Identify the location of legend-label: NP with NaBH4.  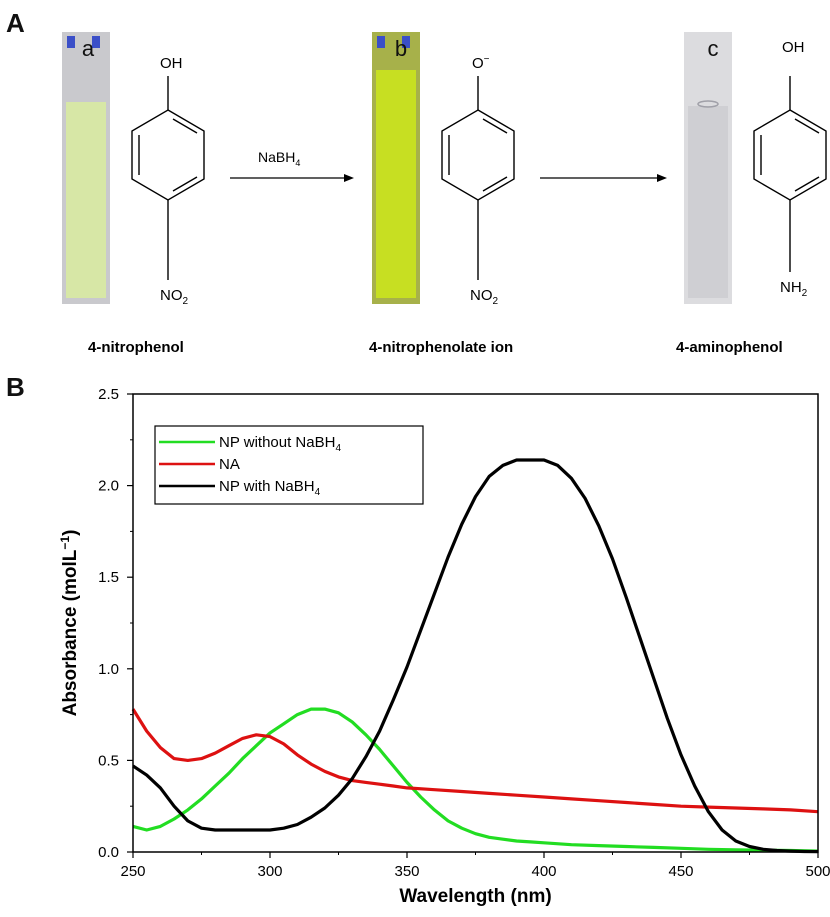
(270, 488).